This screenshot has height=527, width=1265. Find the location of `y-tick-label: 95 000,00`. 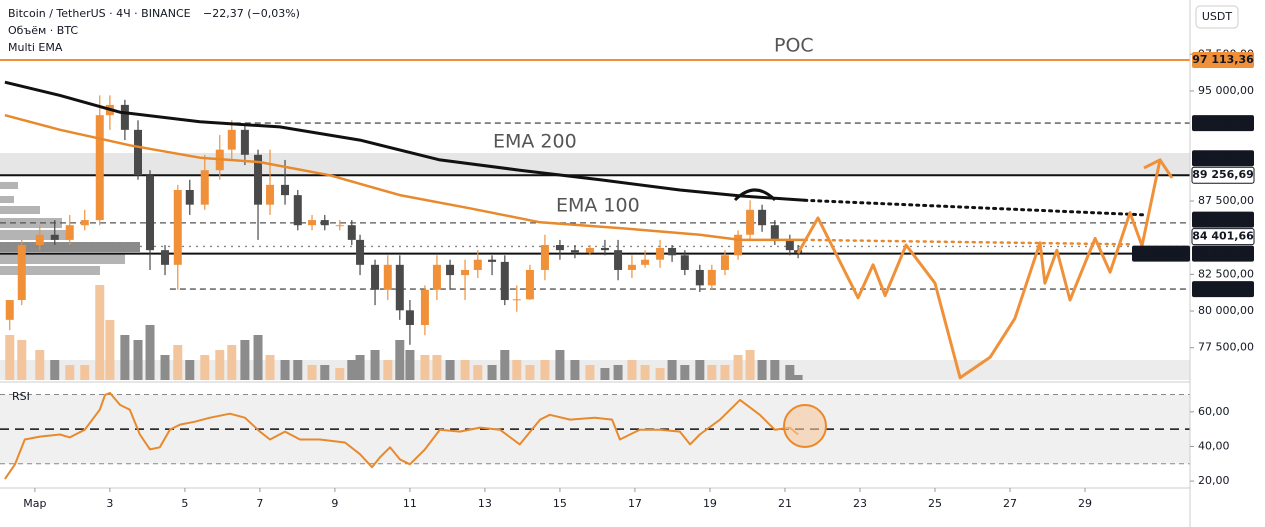

y-tick-label: 95 000,00 is located at coordinates (1226, 90).